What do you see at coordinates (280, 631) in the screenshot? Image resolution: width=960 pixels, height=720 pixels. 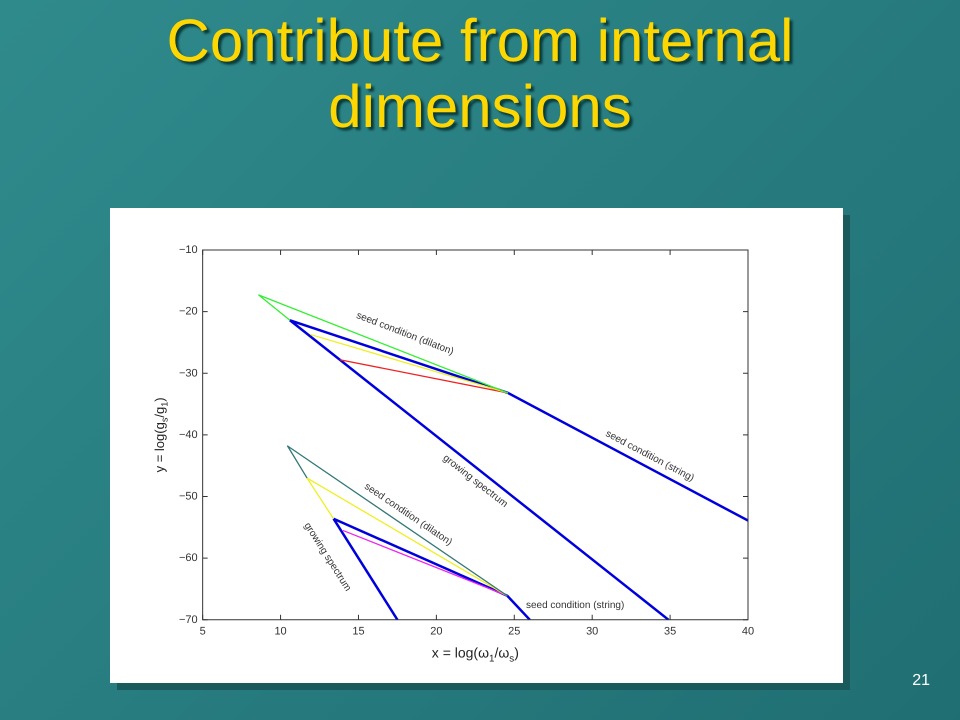 I see `x-tick-label: 10` at bounding box center [280, 631].